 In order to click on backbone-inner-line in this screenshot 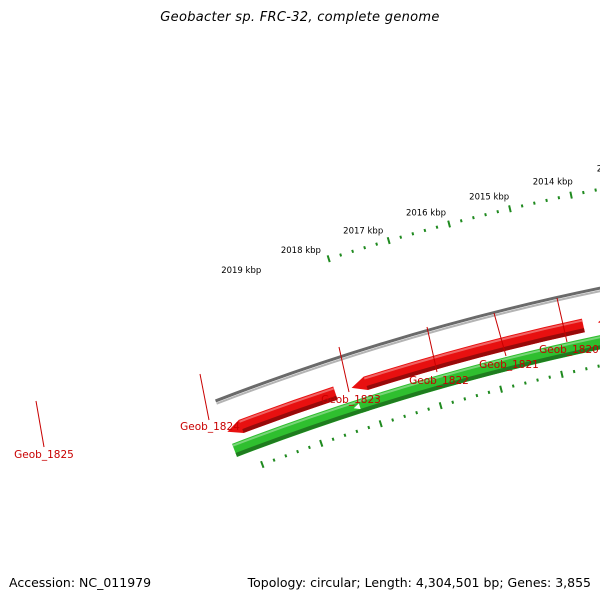, I will do `click(408, 347)`.